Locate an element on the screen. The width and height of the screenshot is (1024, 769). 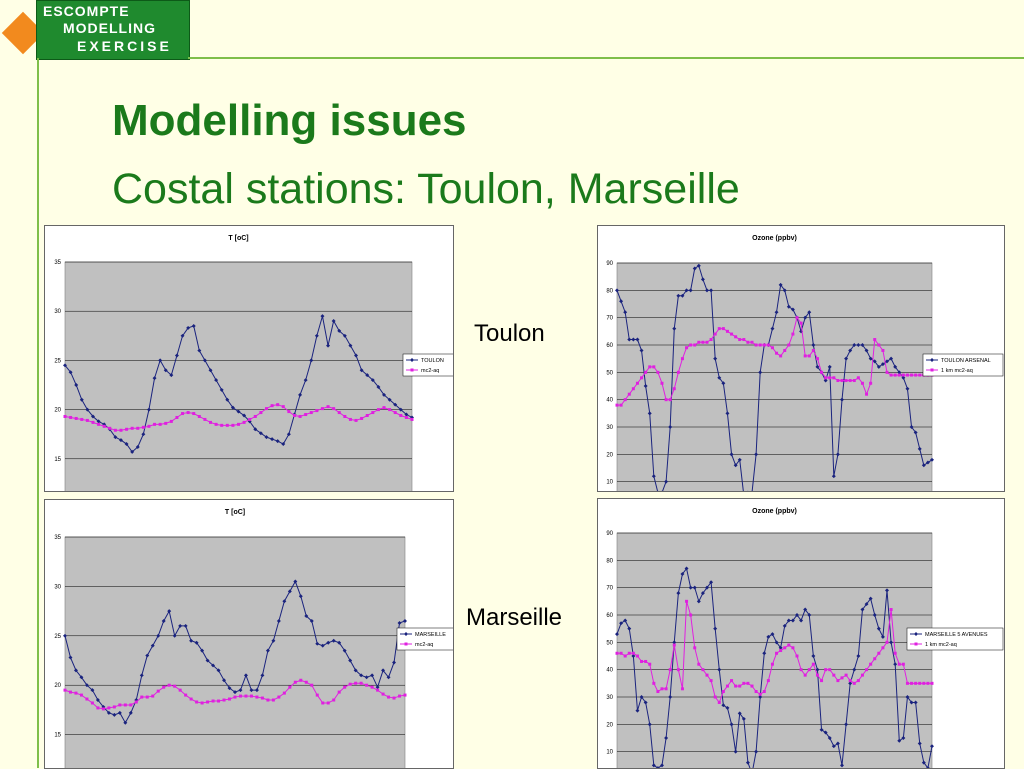
legend-label: 1 km mc2-aq is located at coordinates (941, 645).